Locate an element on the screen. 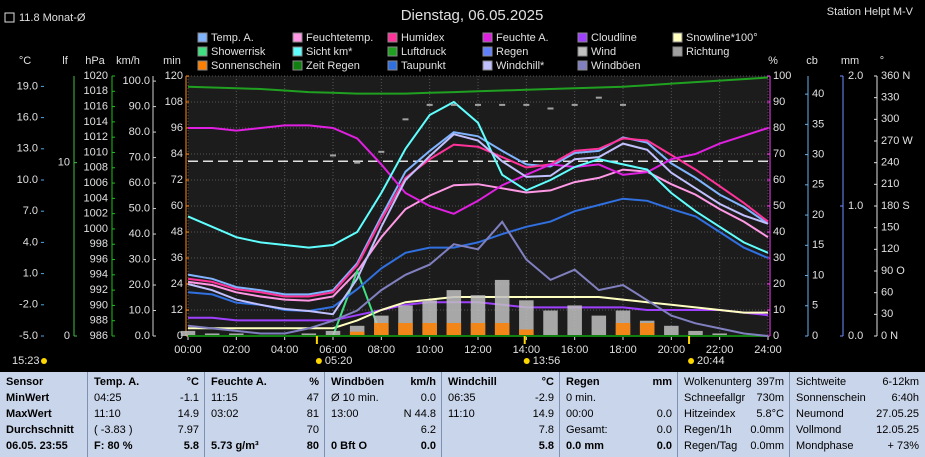 The image size is (925, 457). table-label: ( -3.83 ) is located at coordinates (113, 430).